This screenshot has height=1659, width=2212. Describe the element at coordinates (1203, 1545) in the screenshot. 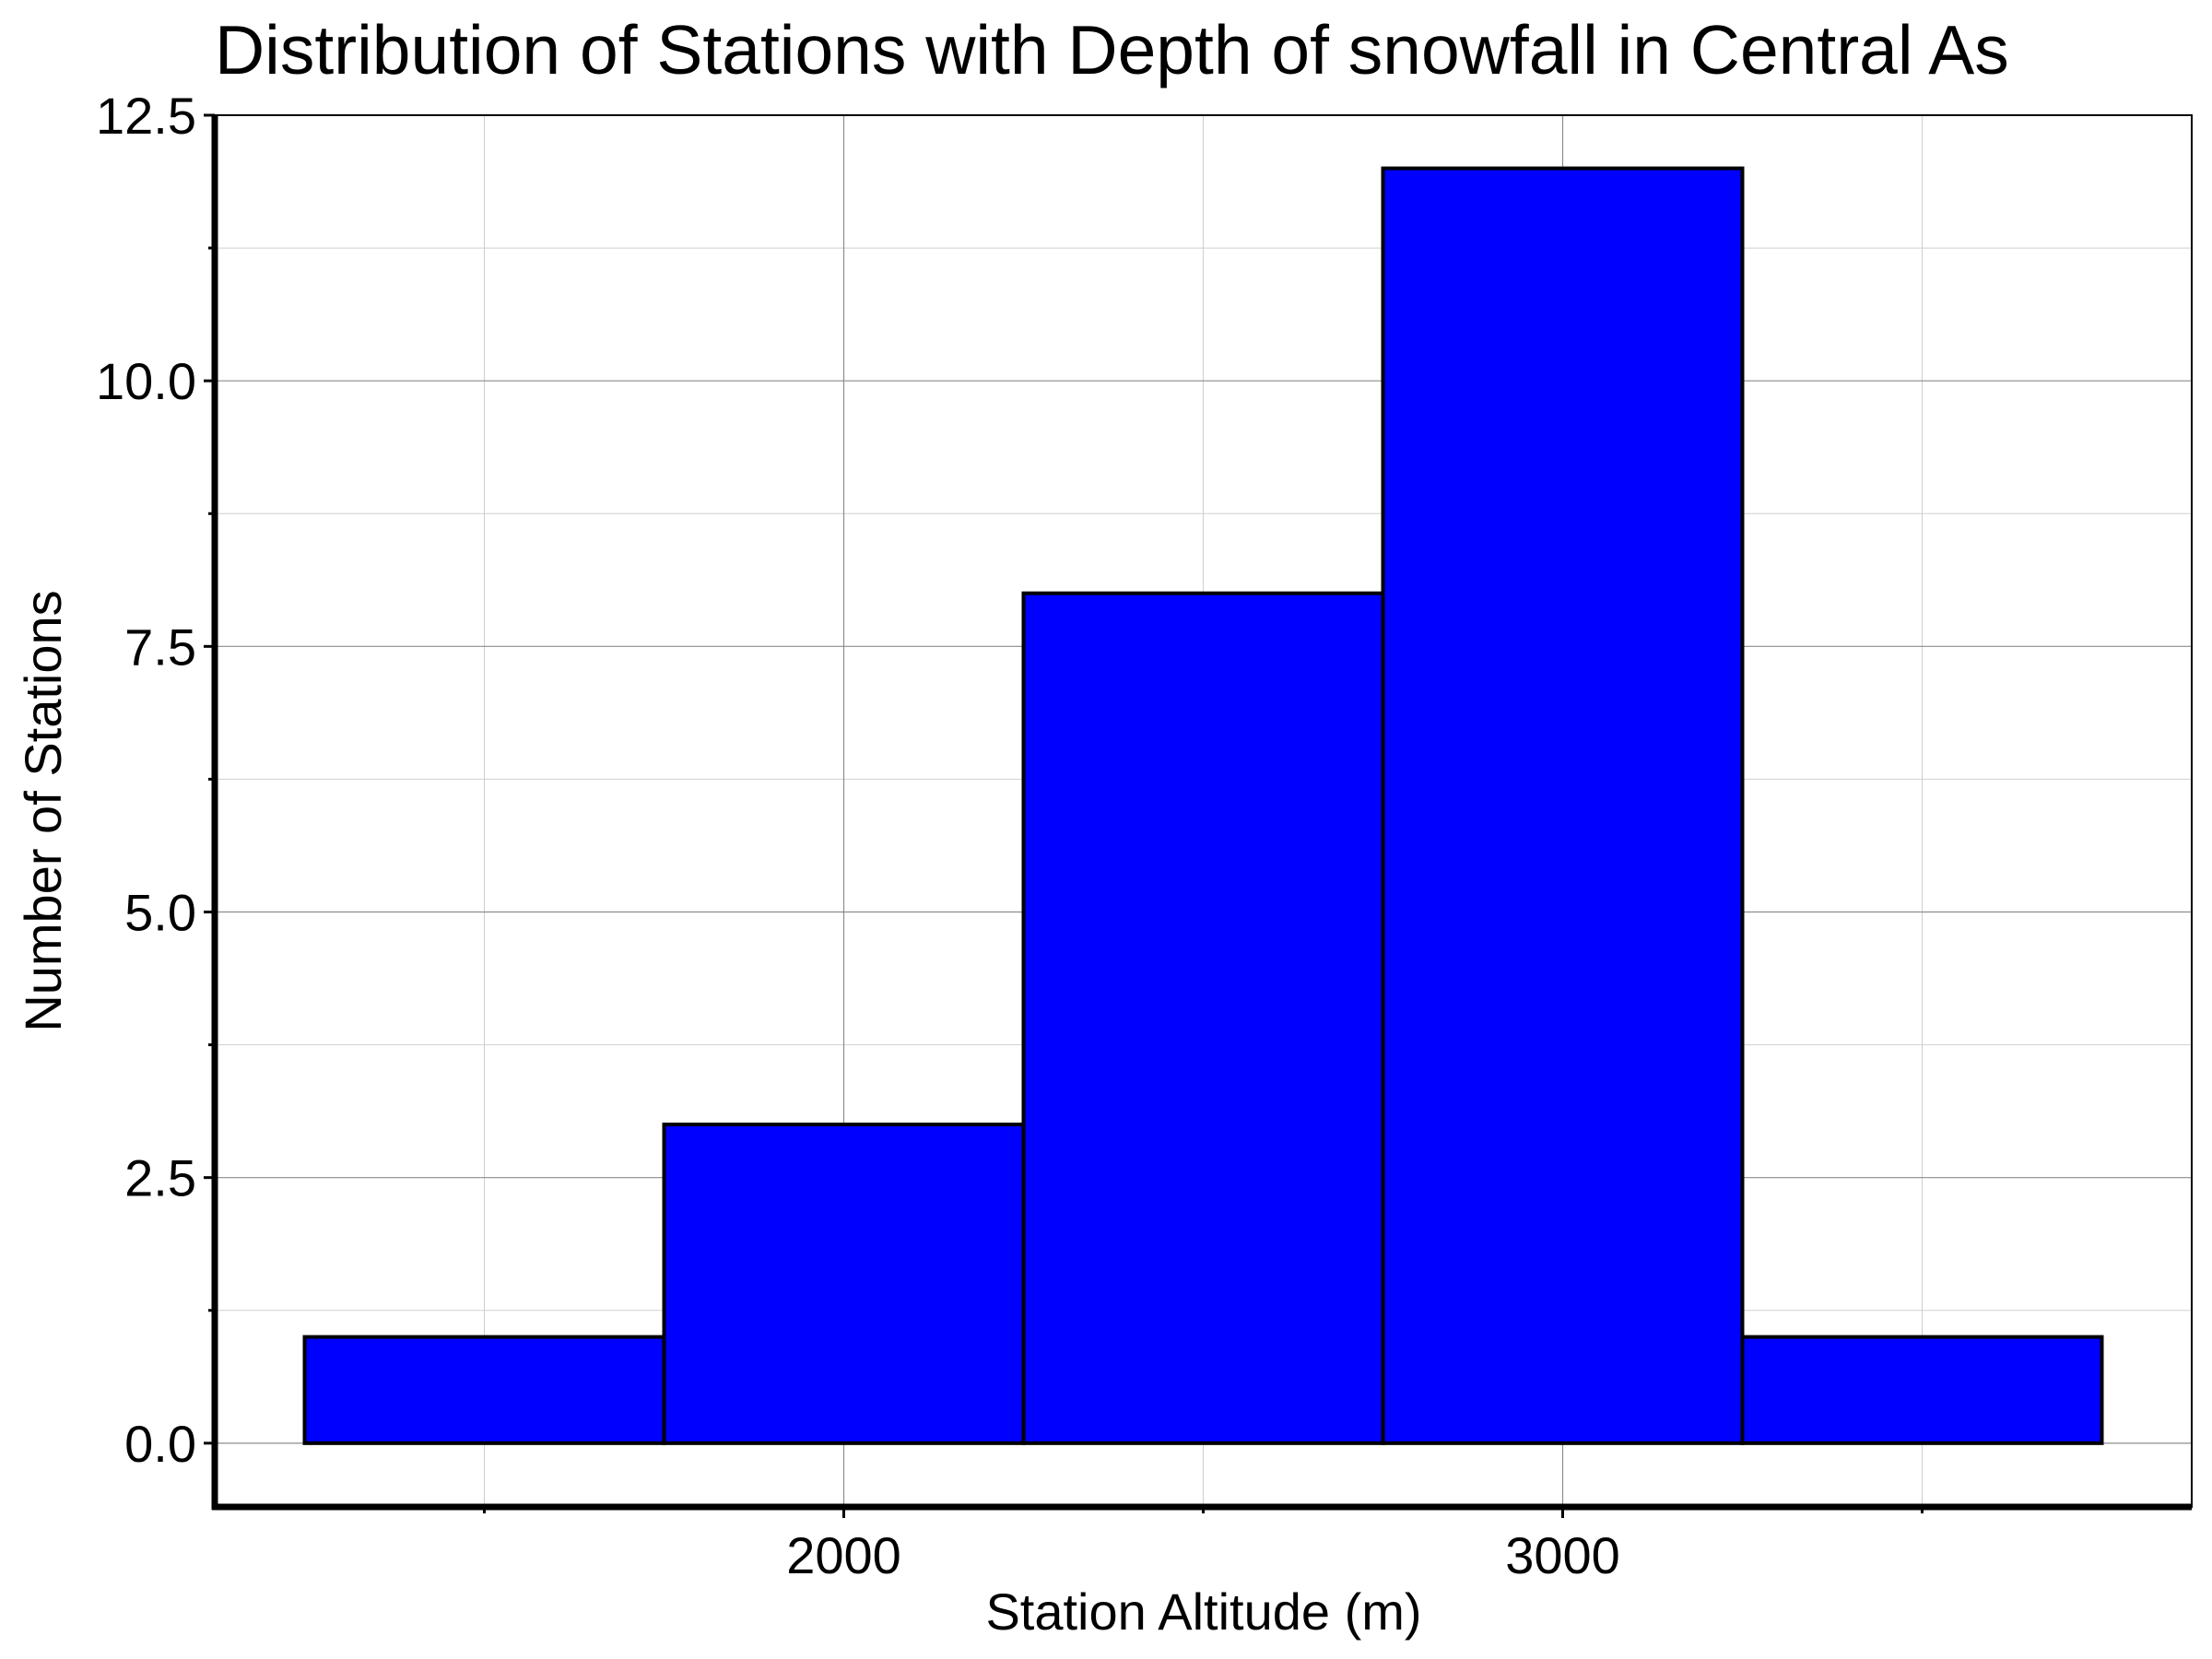

I see `x-axis-ticks: 2000 3000` at that location.